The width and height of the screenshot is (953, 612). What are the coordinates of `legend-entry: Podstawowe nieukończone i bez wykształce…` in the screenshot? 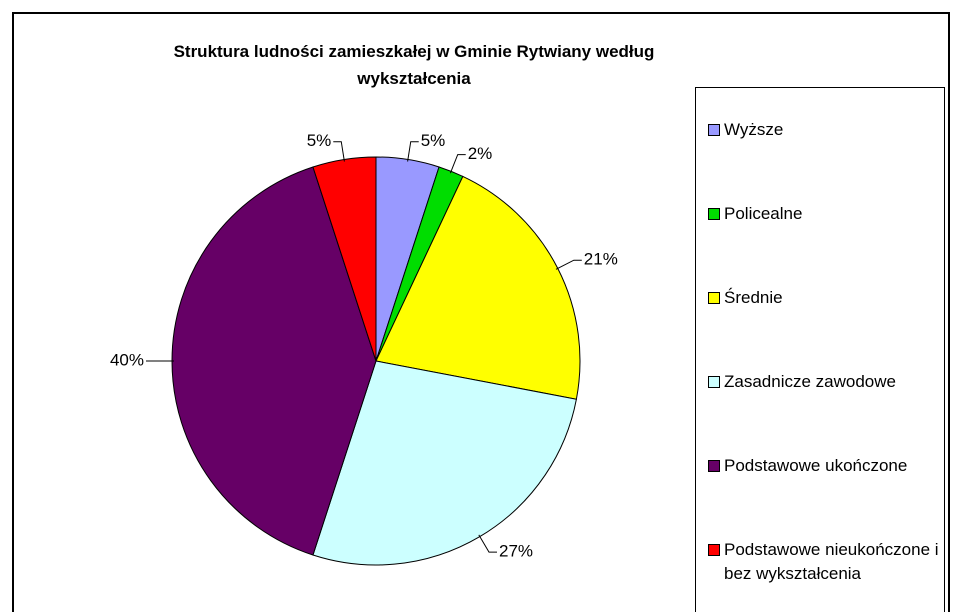 It's located at (824, 562).